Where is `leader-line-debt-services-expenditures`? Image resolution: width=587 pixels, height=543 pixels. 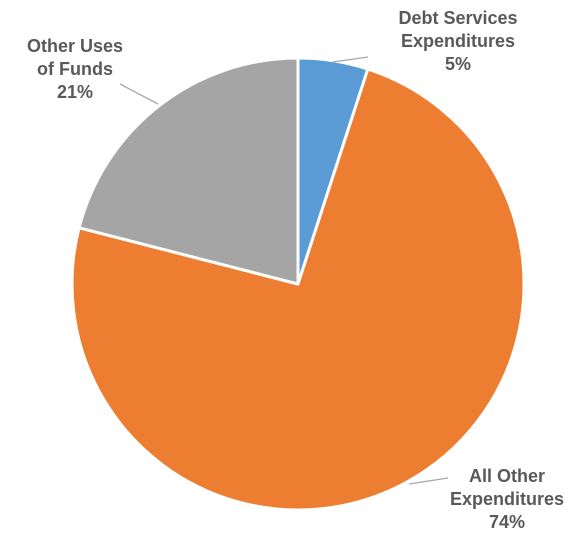 leader-line-debt-services-expenditures is located at coordinates (350, 59).